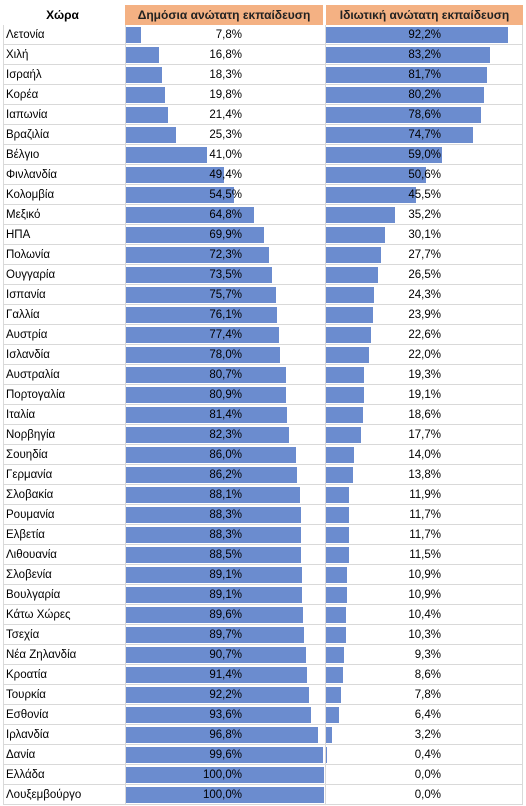 This screenshot has height=806, width=526. I want to click on public-value-label: 93,6%, so click(225, 715).